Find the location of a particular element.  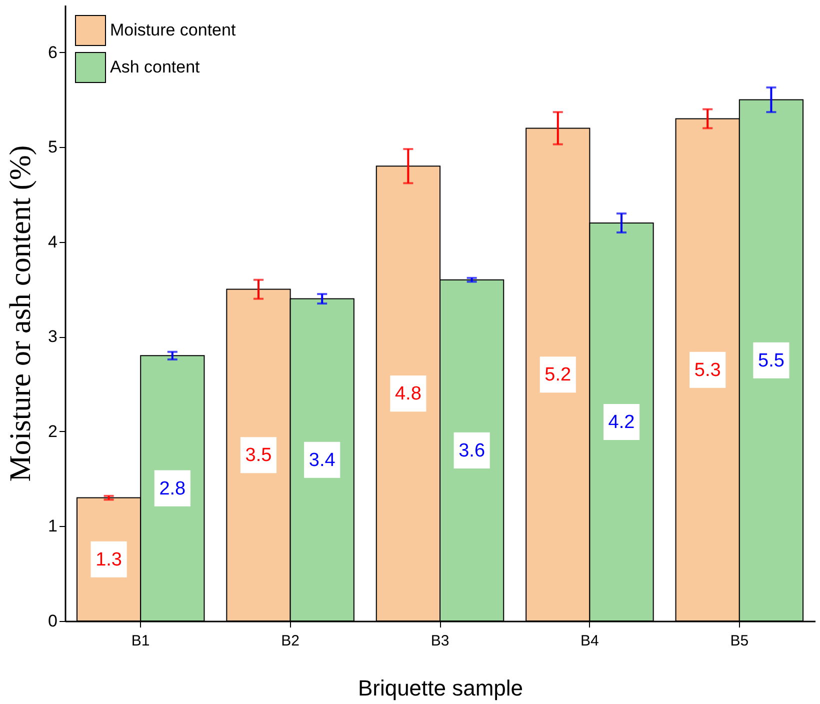

data-label: 3.4 is located at coordinates (322, 460).